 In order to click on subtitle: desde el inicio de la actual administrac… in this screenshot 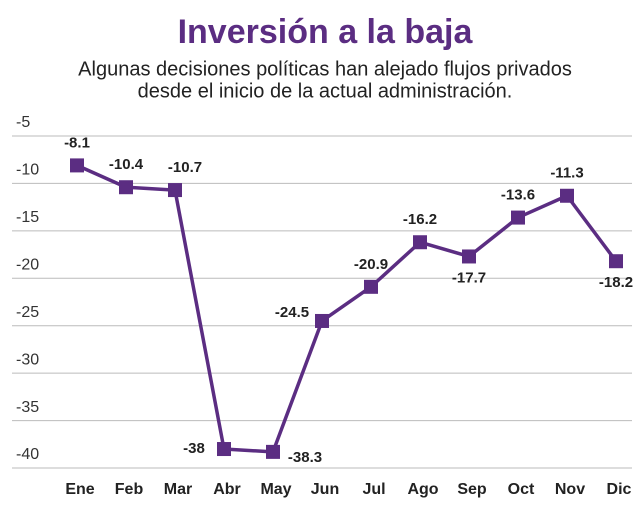, I will do `click(325, 91)`.